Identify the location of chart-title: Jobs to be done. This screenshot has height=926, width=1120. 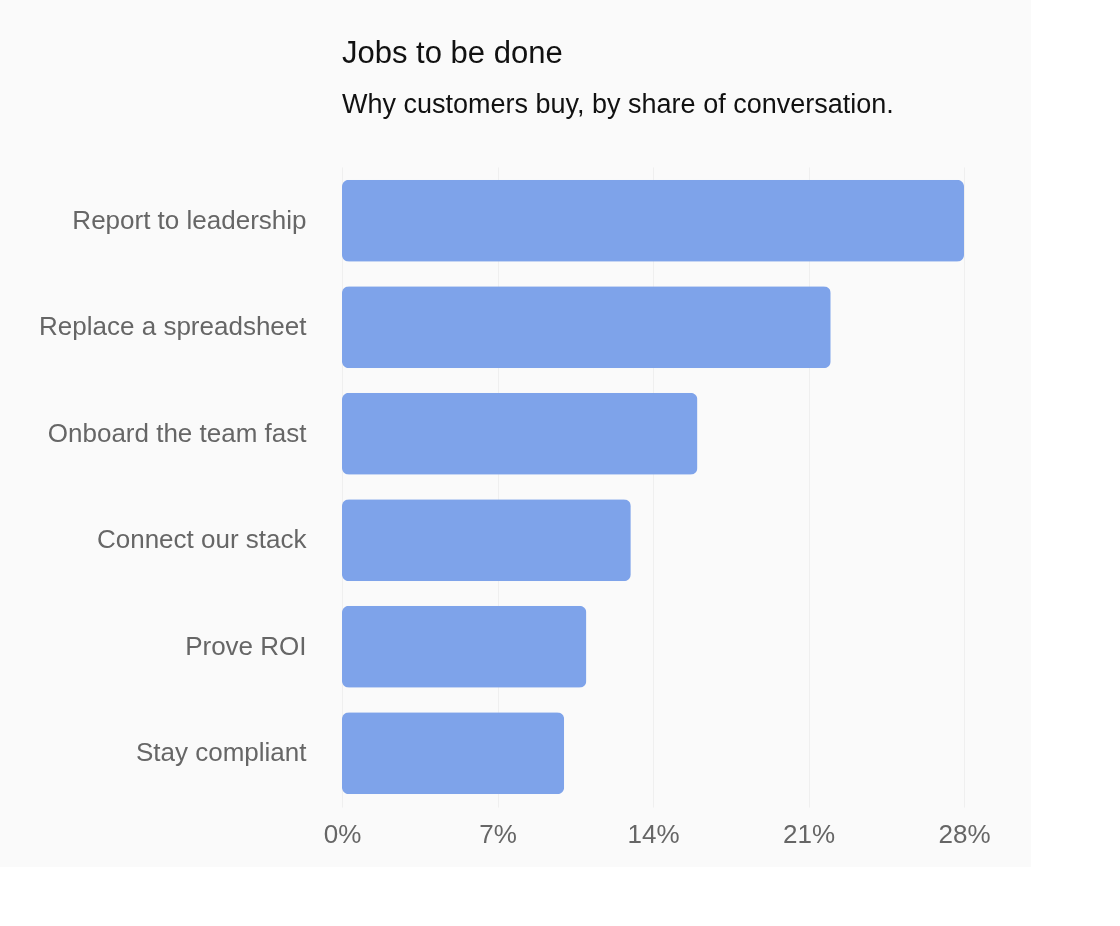
(452, 52).